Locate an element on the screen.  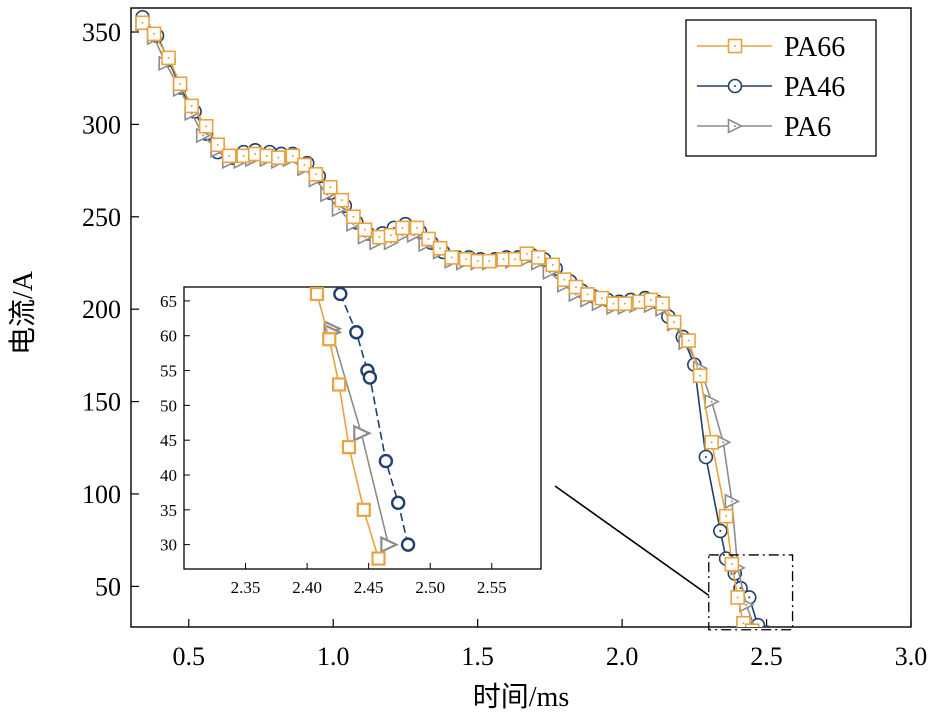
data-point-pa46 is located at coordinates (766, 626).